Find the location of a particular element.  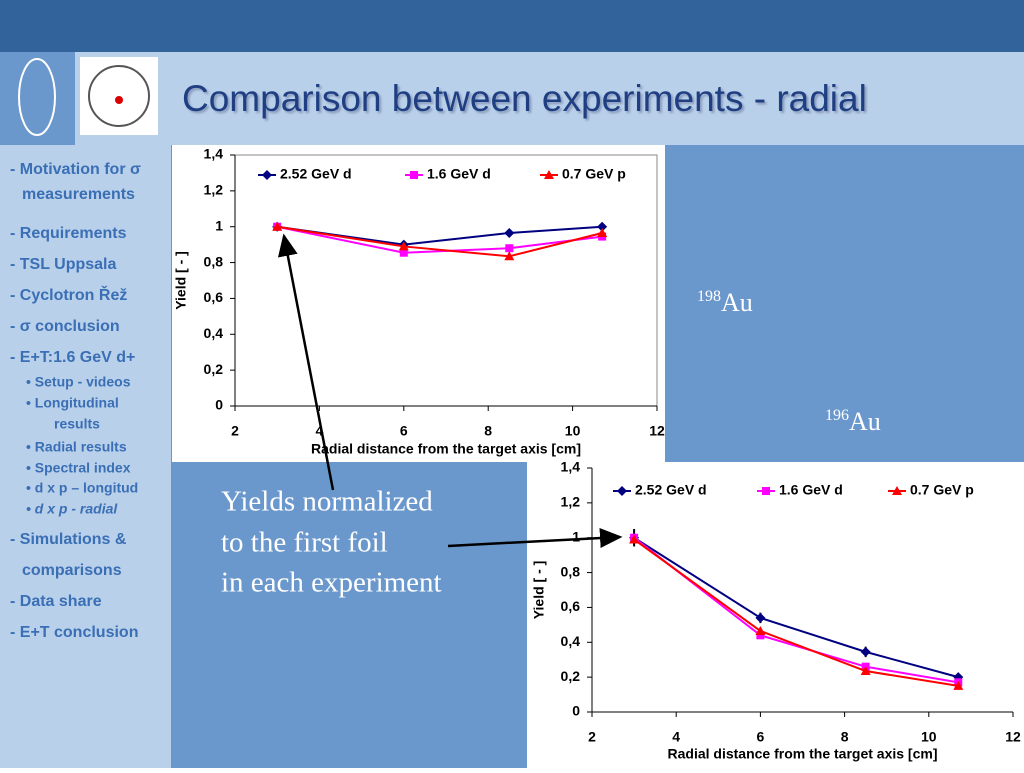

sidebar-item: - σ conclusion is located at coordinates (65, 326).